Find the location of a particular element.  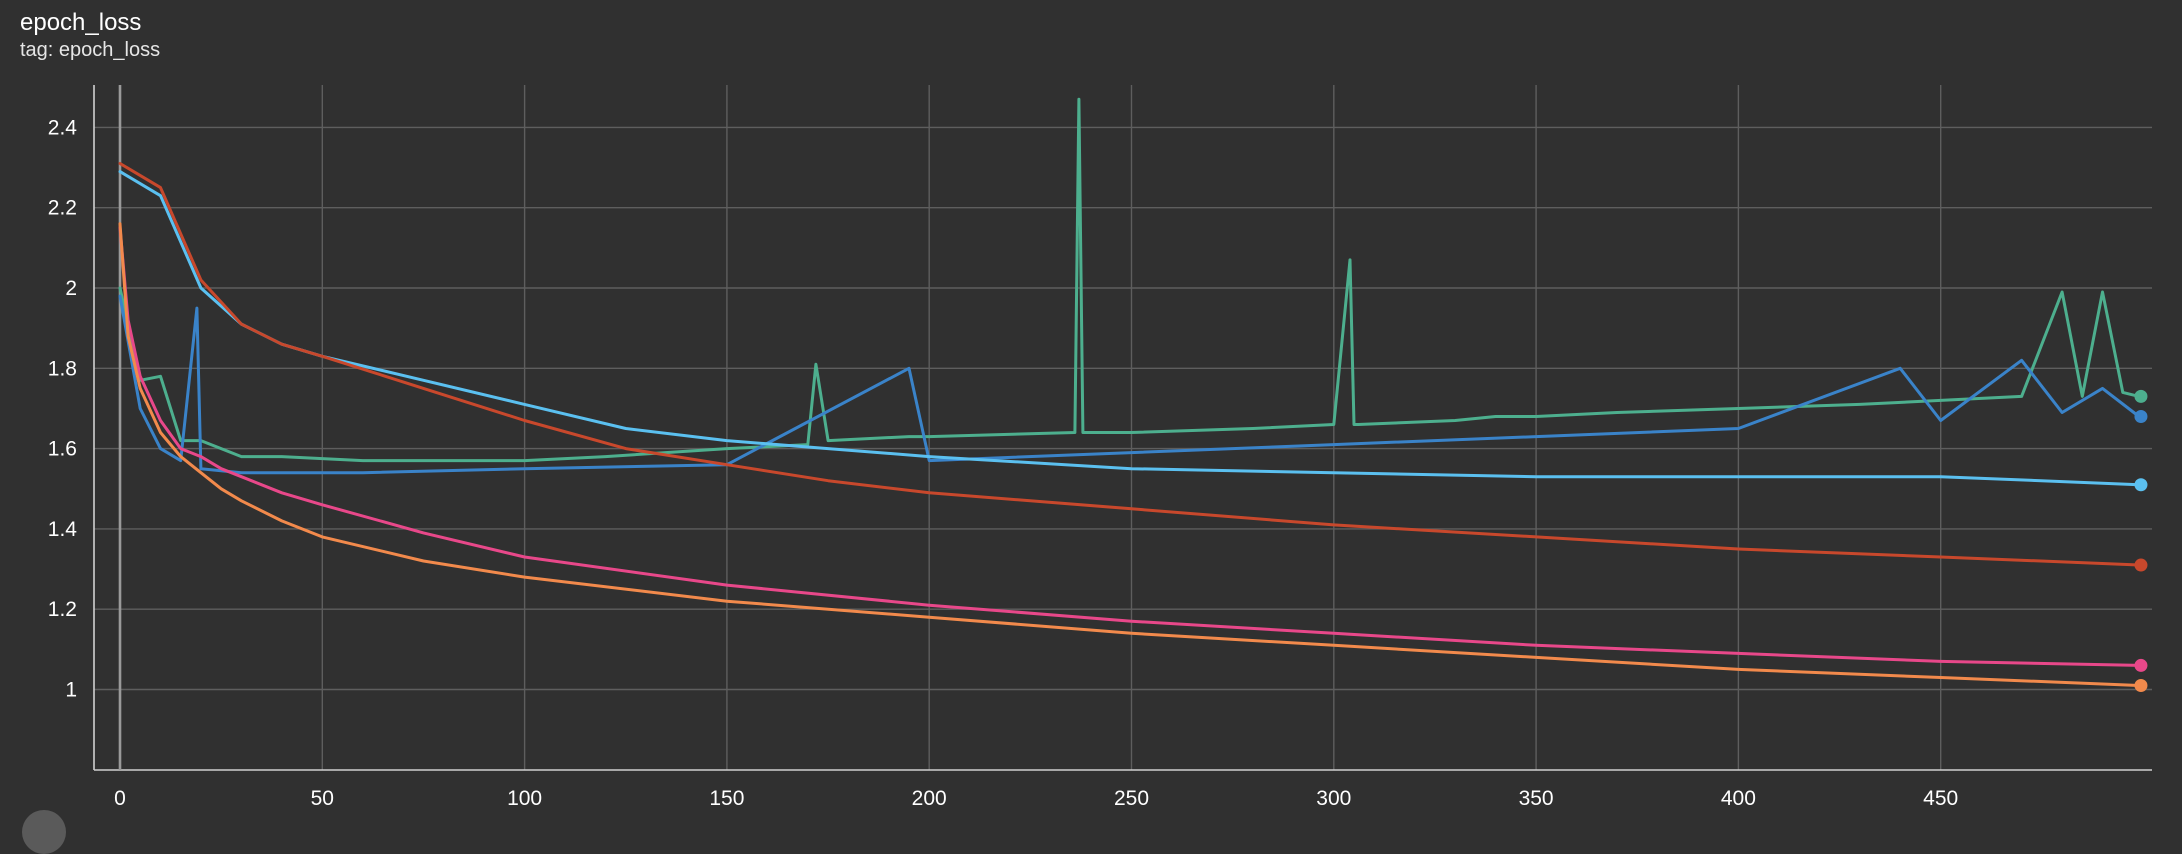

x-tick-label: 50 is located at coordinates (322, 798).